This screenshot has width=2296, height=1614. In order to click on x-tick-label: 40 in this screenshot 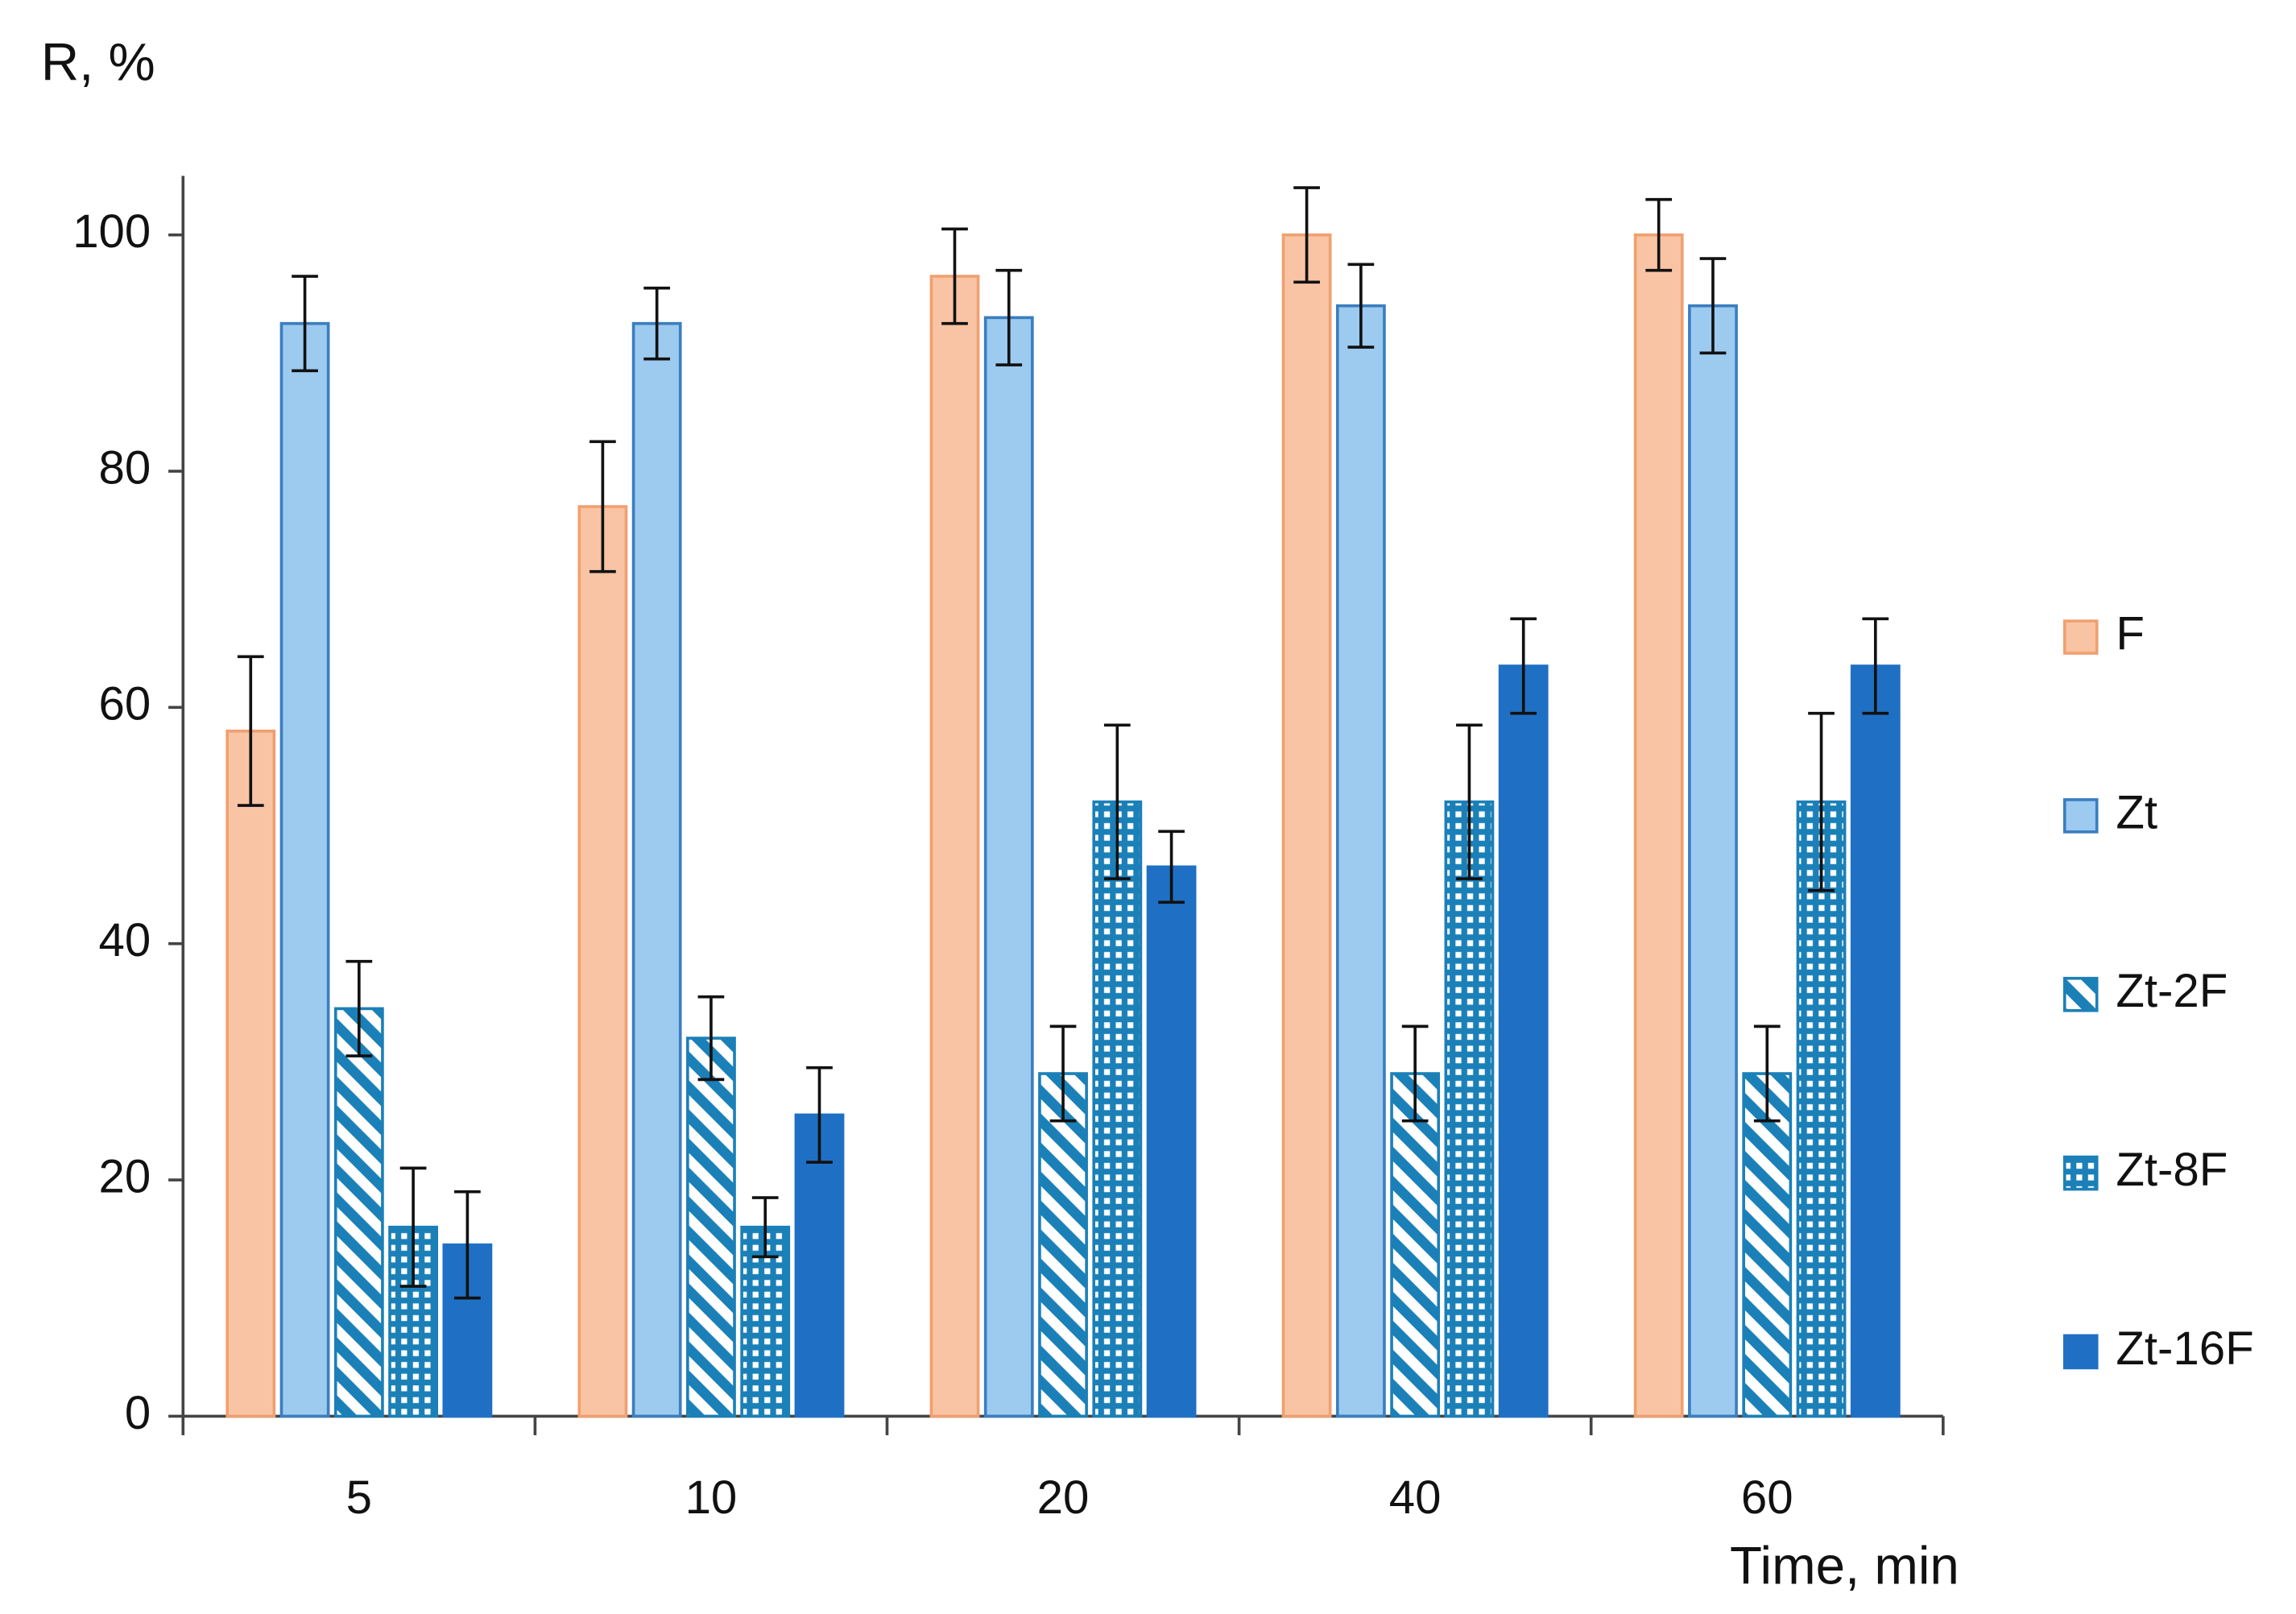, I will do `click(1415, 1497)`.